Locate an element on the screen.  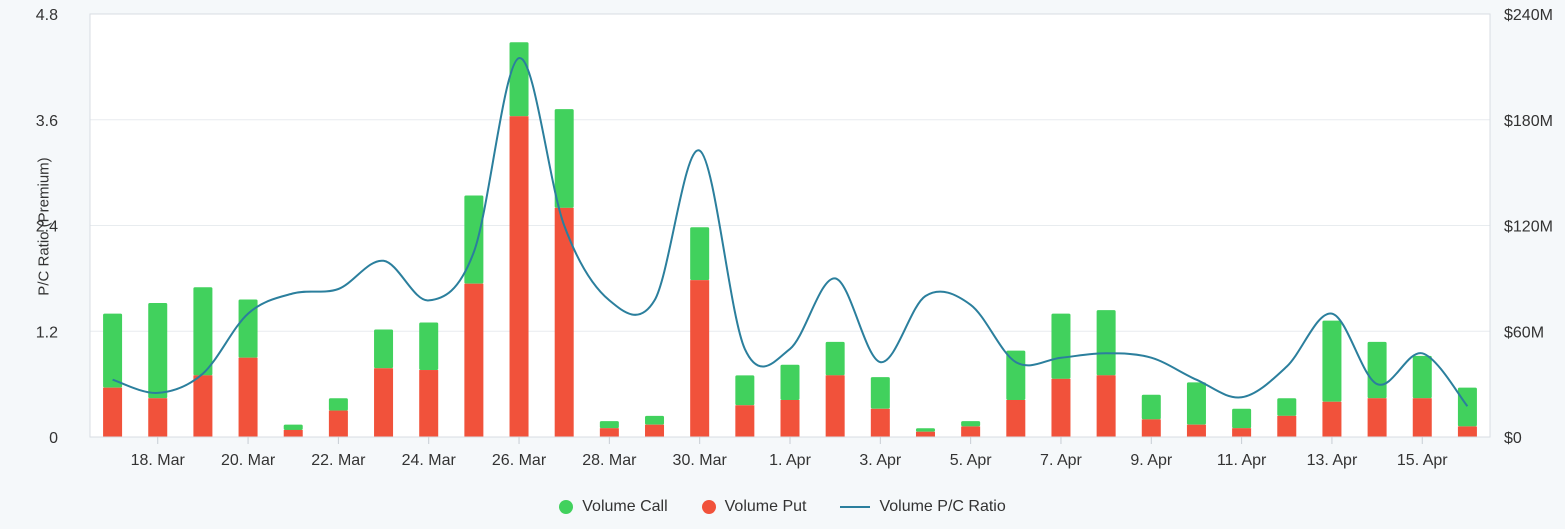
legend-item-volume-put: Volume Put is located at coordinates (754, 507).